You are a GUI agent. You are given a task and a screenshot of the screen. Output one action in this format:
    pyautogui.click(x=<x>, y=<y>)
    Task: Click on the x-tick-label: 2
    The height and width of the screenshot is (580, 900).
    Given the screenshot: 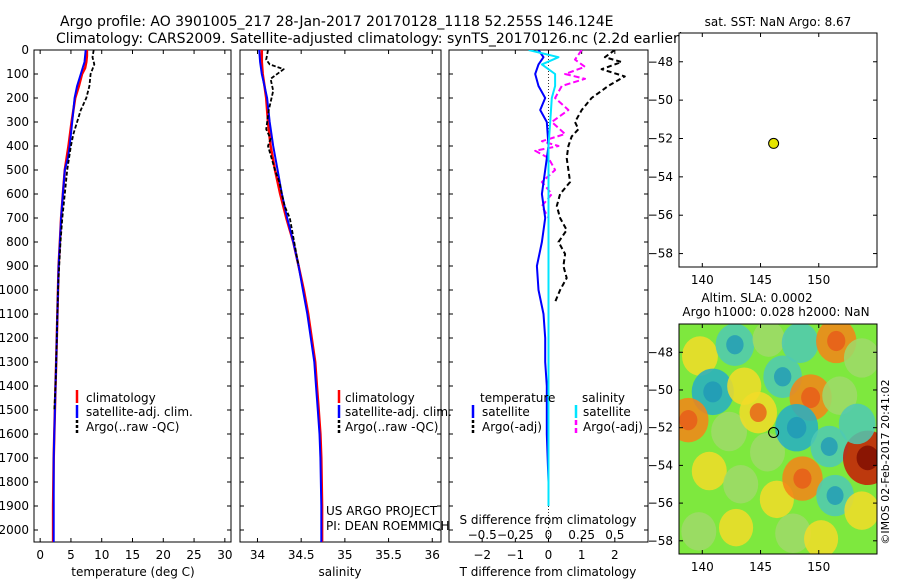 What is the action you would take?
    pyautogui.click(x=615, y=555)
    